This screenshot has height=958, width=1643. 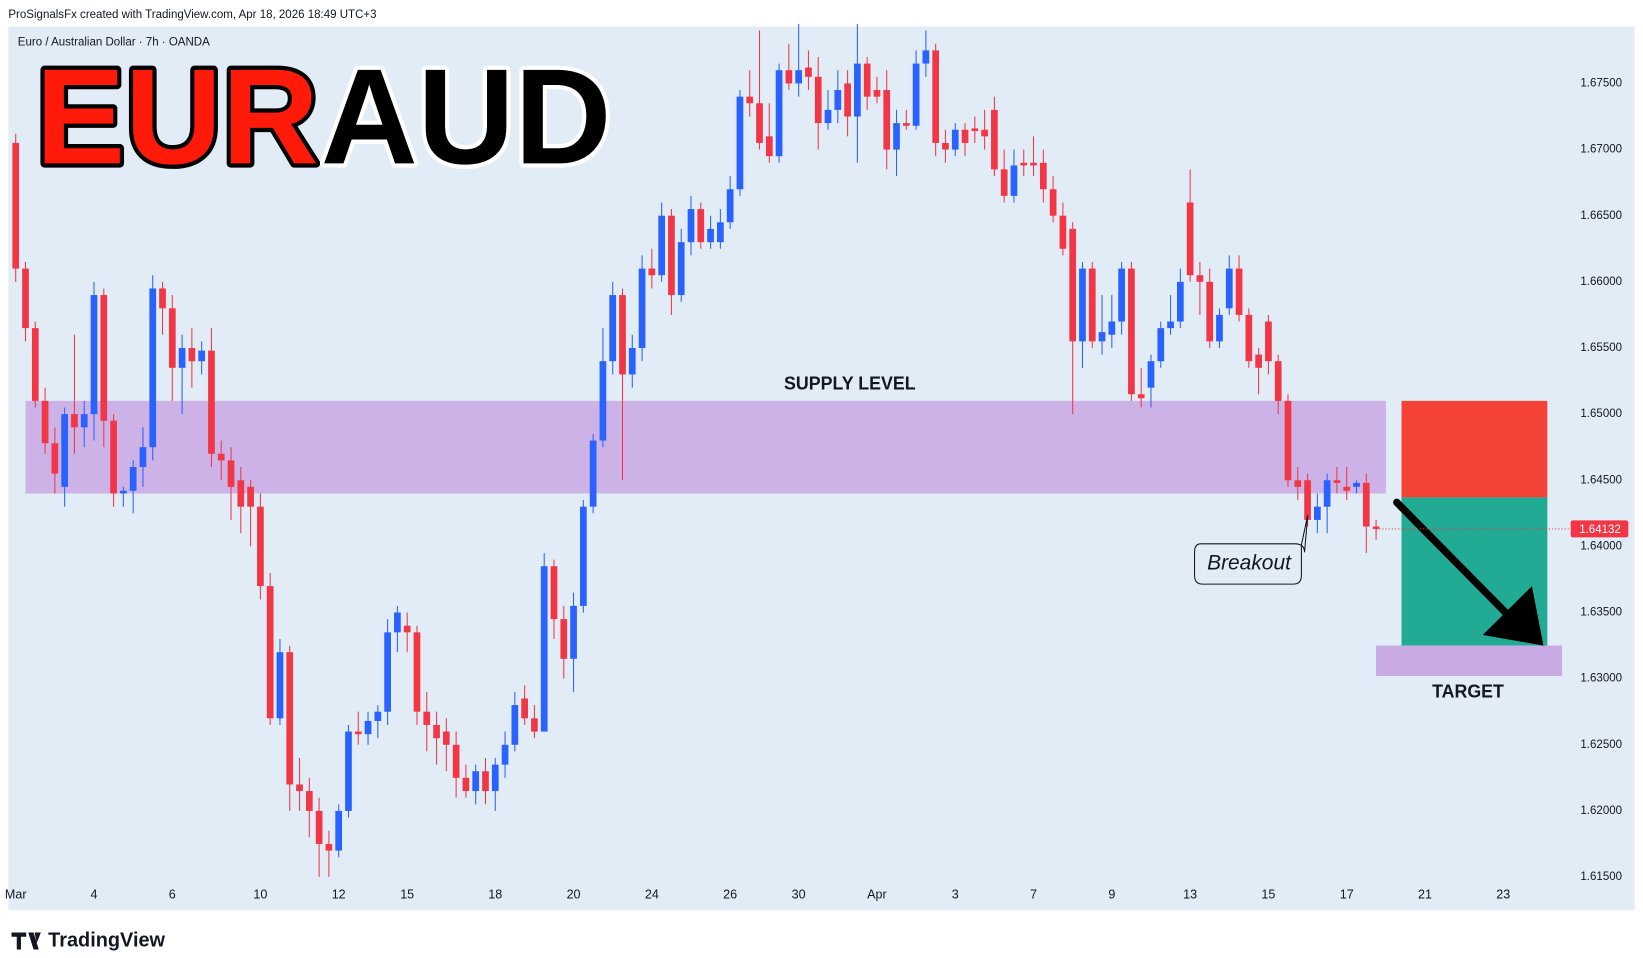 What do you see at coordinates (1600, 529) in the screenshot?
I see `last-price-label: 1.64132` at bounding box center [1600, 529].